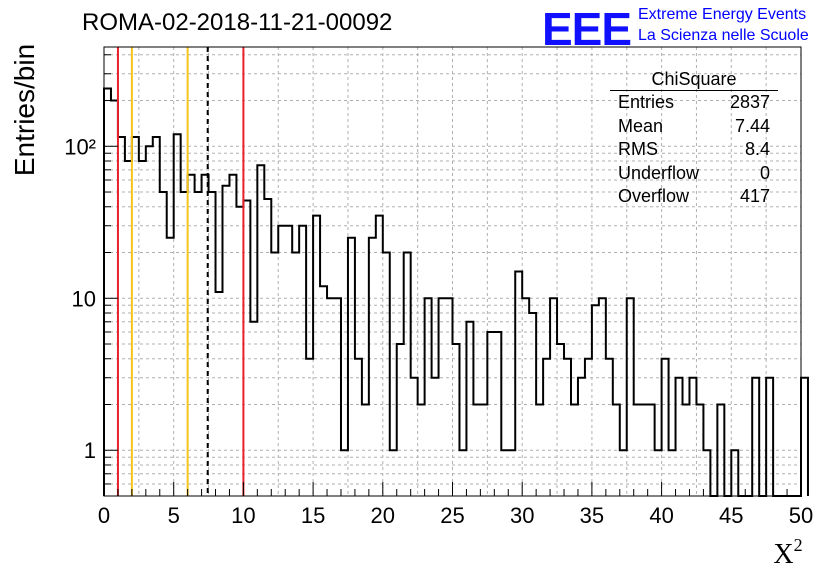 This screenshot has width=836, height=572. Describe the element at coordinates (787, 552) in the screenshot. I see `x-axis-label: X2` at that location.